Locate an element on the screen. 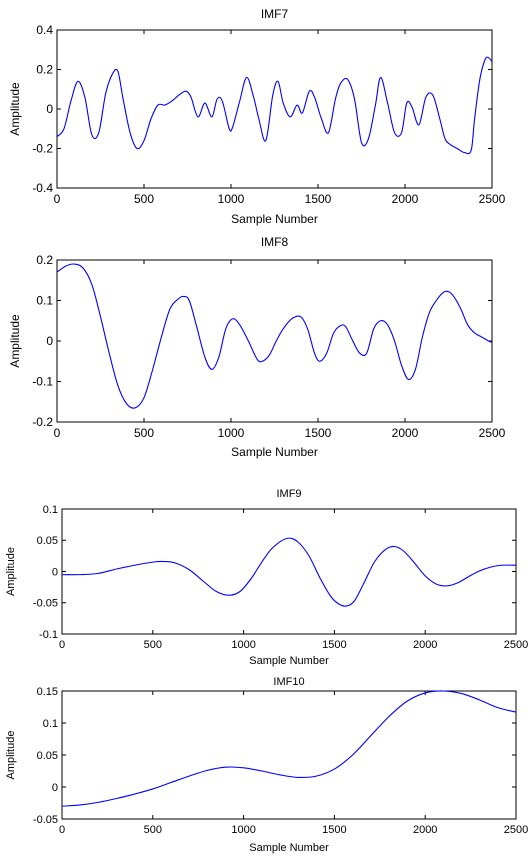  chart-title: IMF10 is located at coordinates (288, 682).